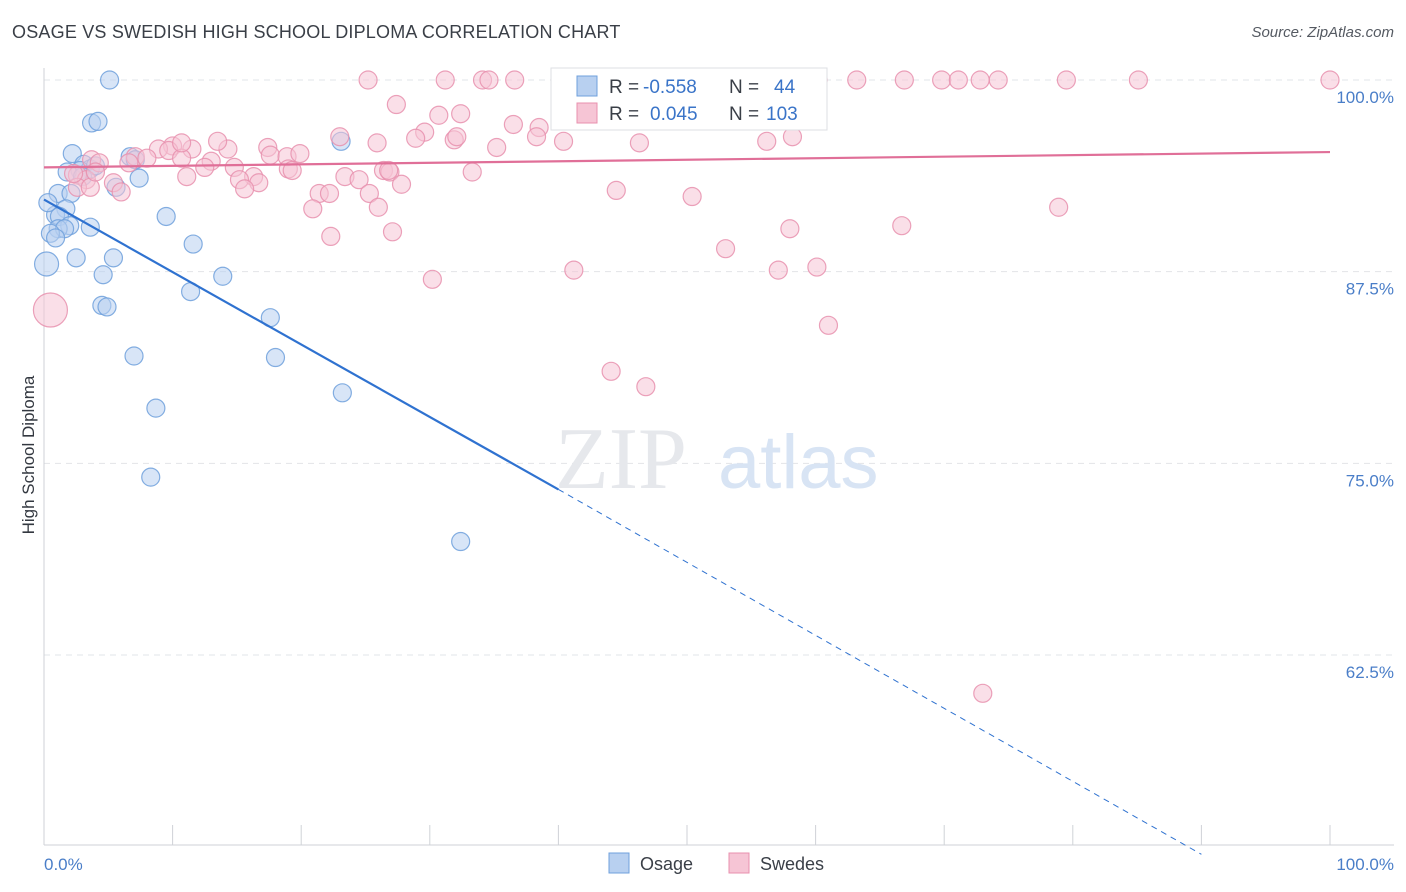 The width and height of the screenshot is (1406, 892). I want to click on legend-n-label-swedes: N =, so click(744, 114).